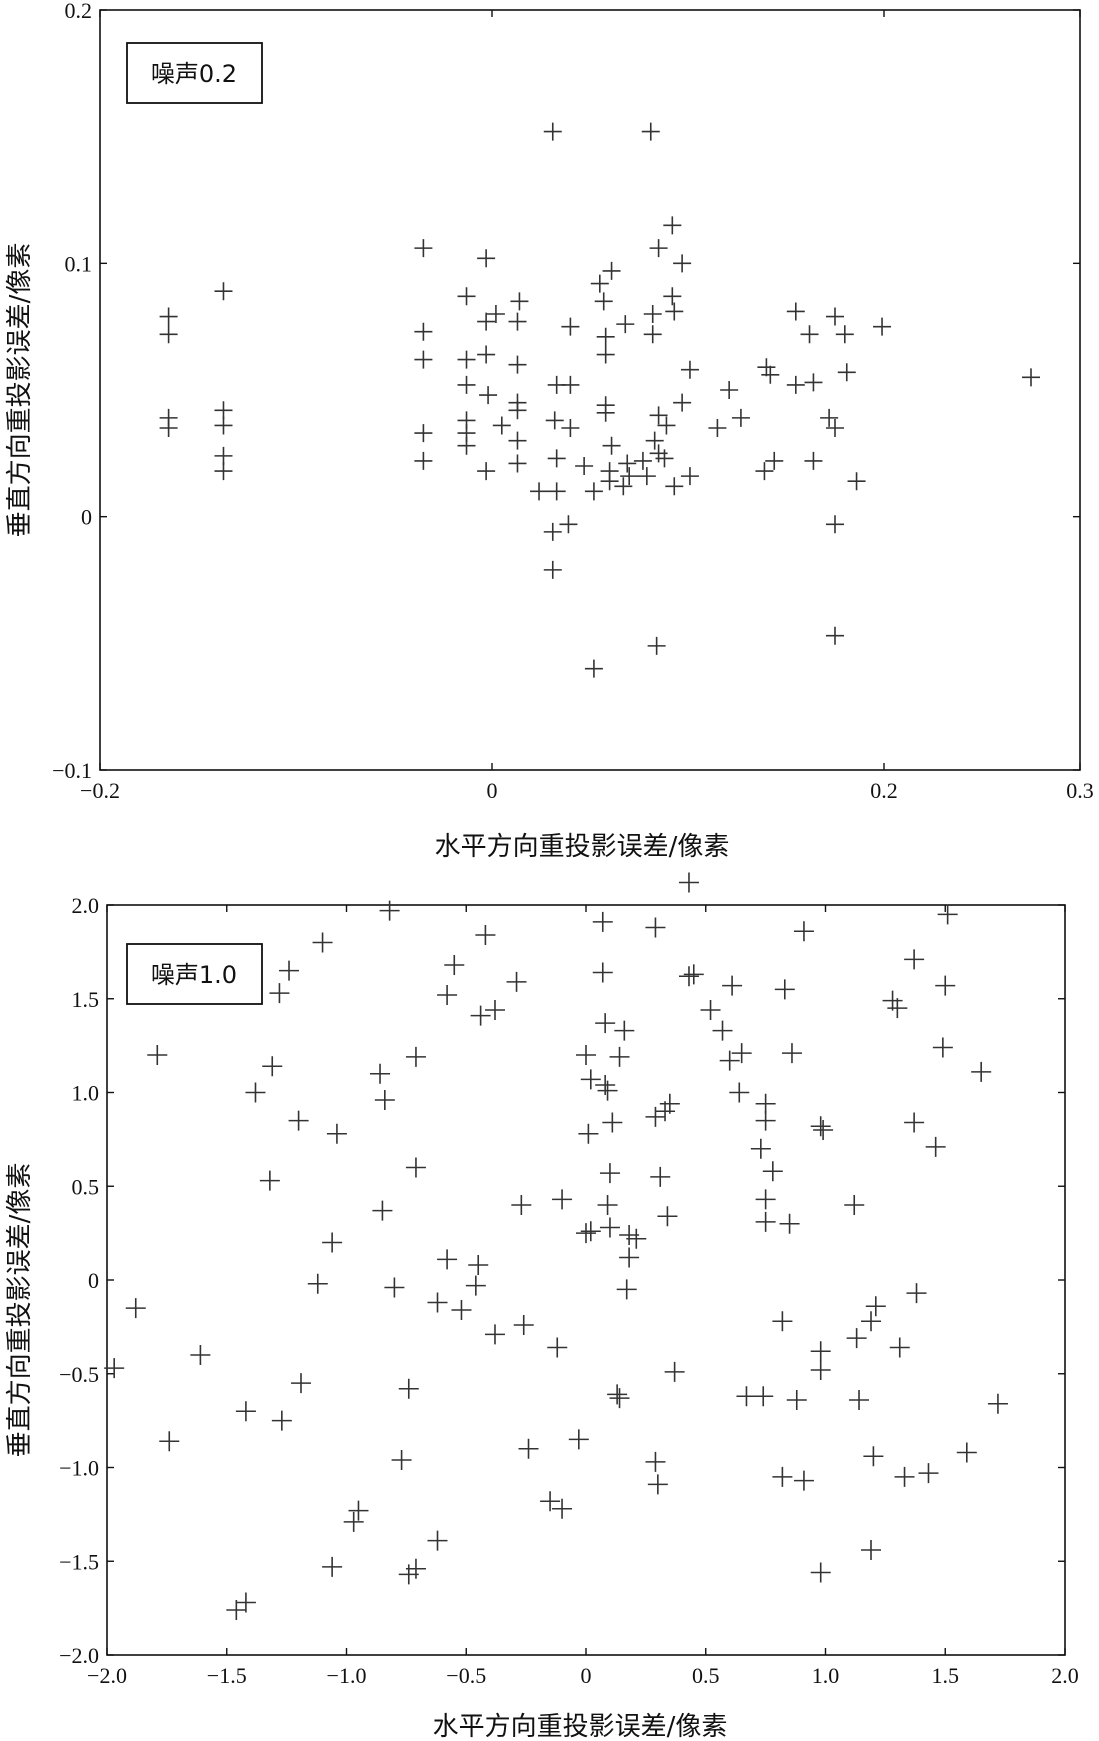 This screenshot has width=1099, height=1741. Describe the element at coordinates (79, 11) in the screenshot. I see `y-tick-label: 0.2` at that location.